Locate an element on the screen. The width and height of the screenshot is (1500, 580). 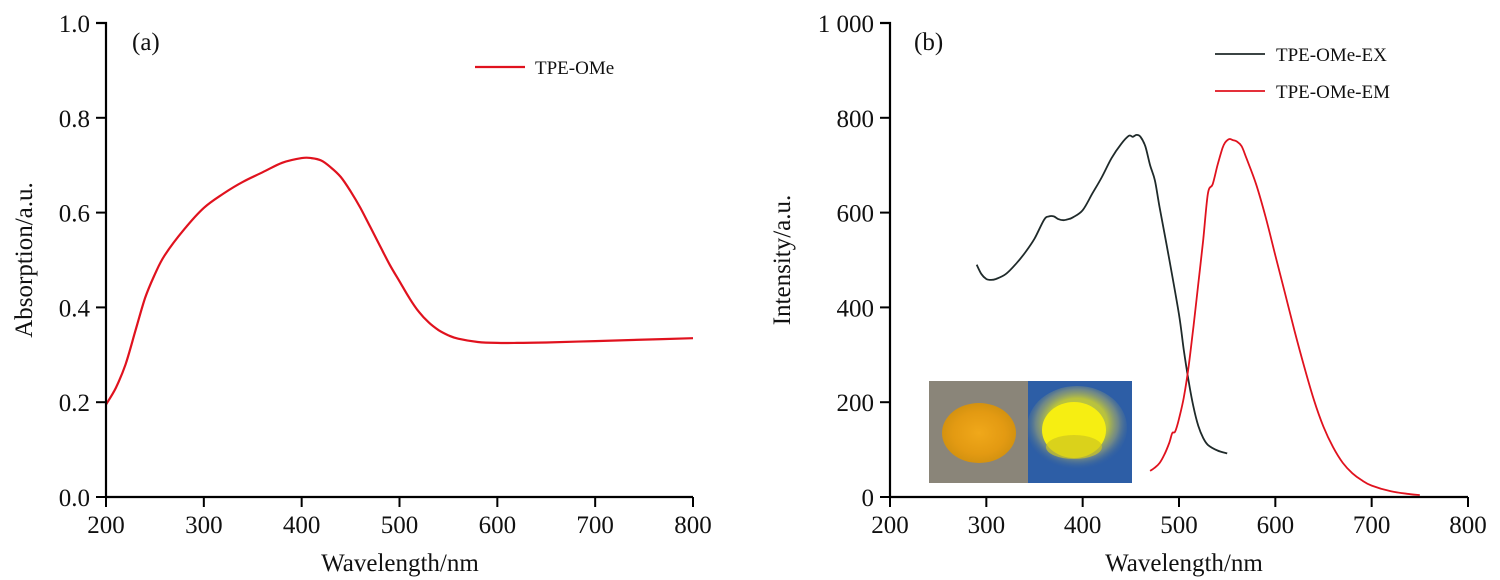
panel-a-legend: TPE-OMe is located at coordinates (544, 68).